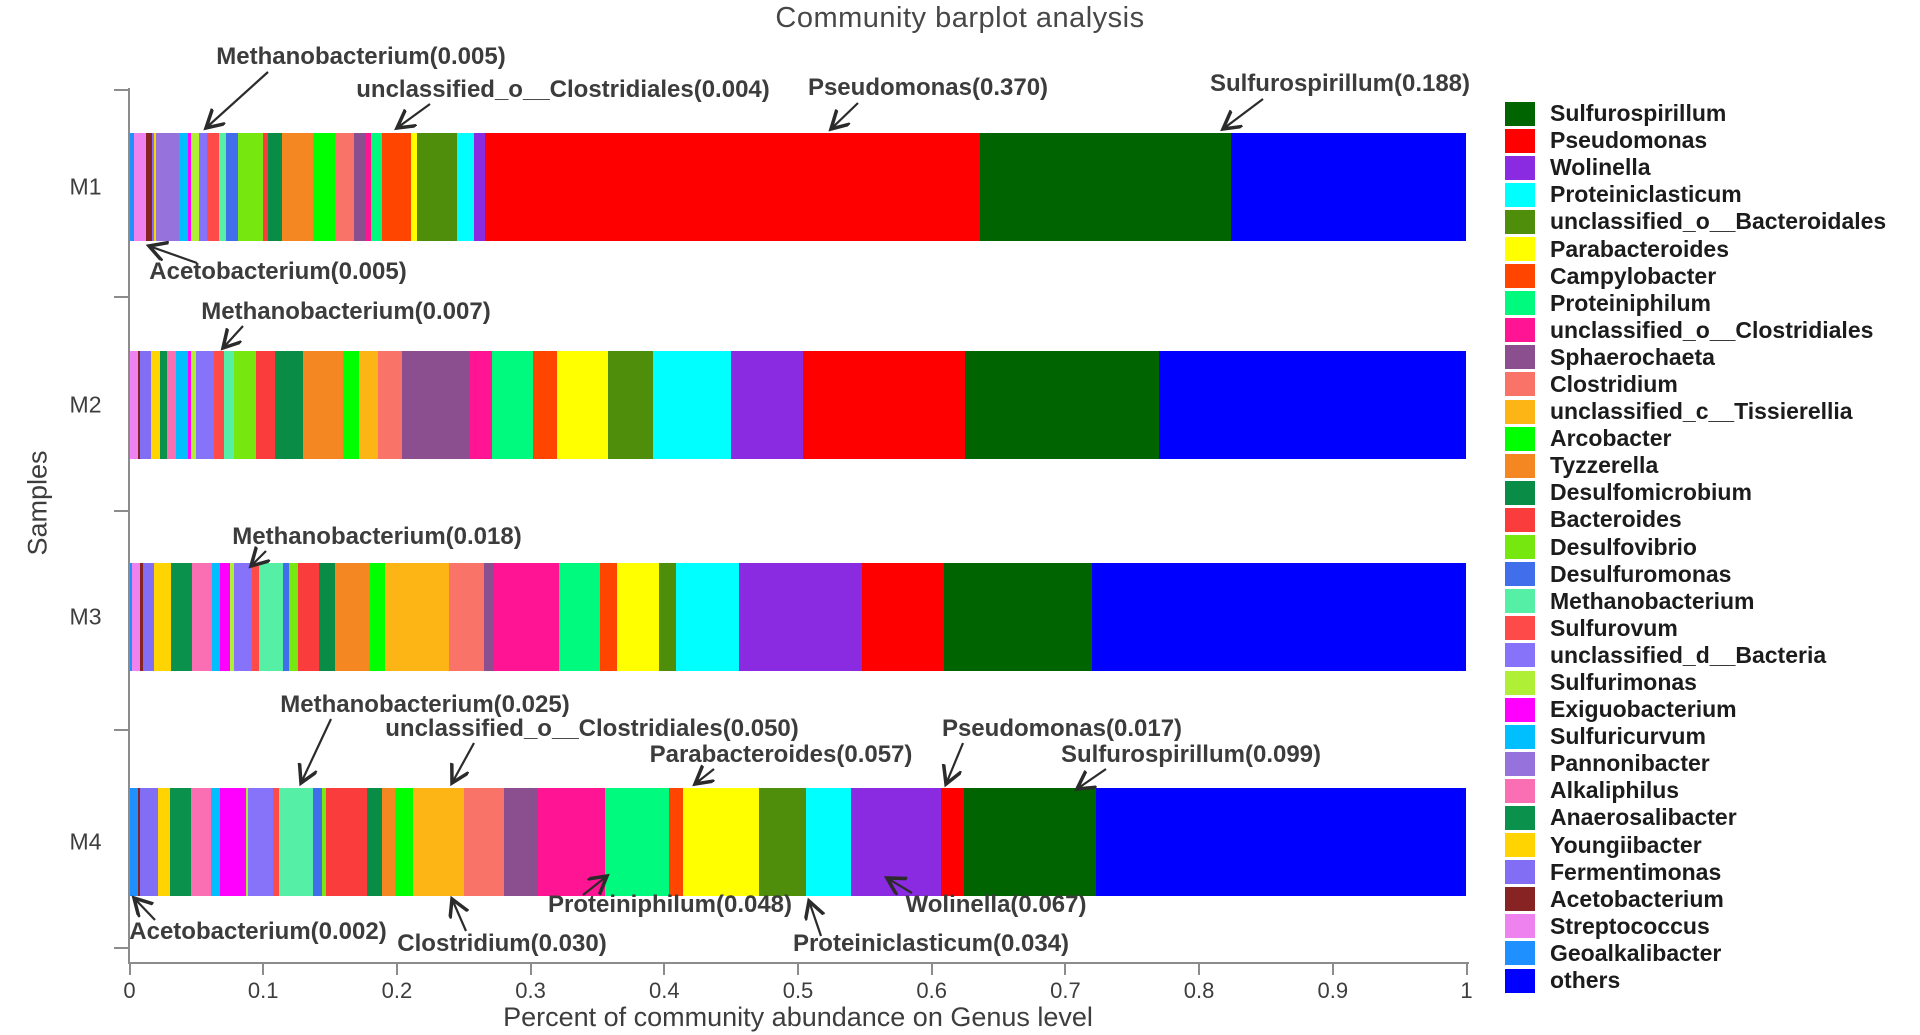 Image resolution: width=1920 pixels, height=1035 pixels. I want to click on x-tick-label: 0.3, so click(530, 990).